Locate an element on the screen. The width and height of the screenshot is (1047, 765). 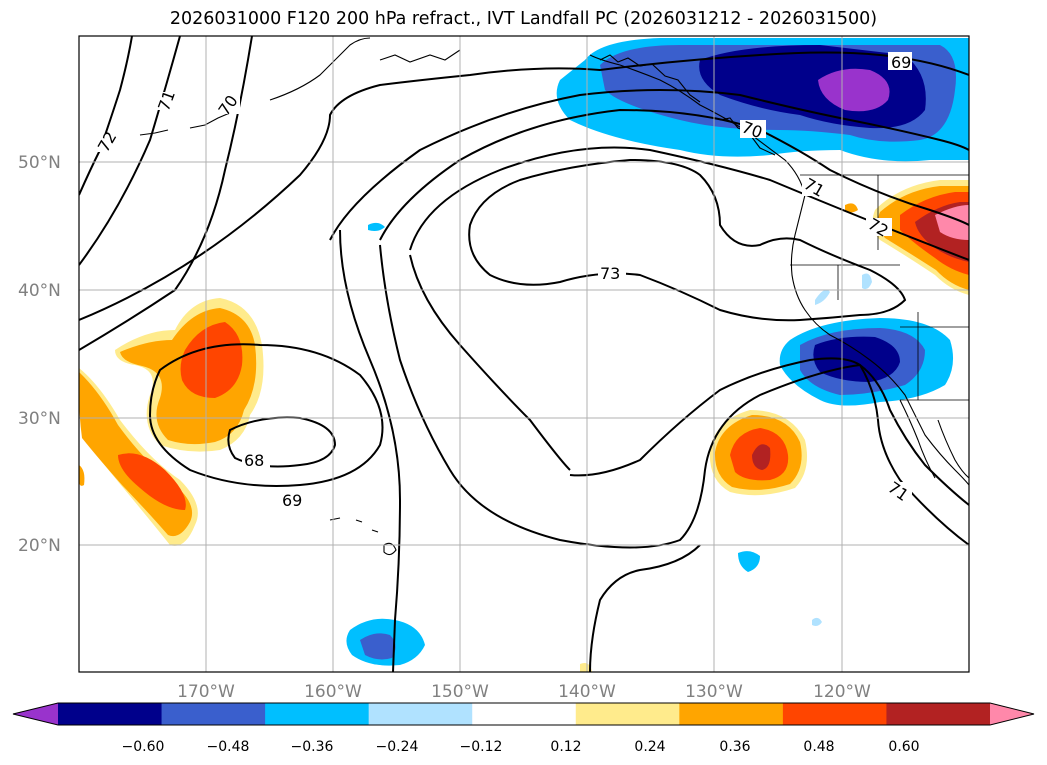
lon-label-160w: 160°W is located at coordinates (333, 692).